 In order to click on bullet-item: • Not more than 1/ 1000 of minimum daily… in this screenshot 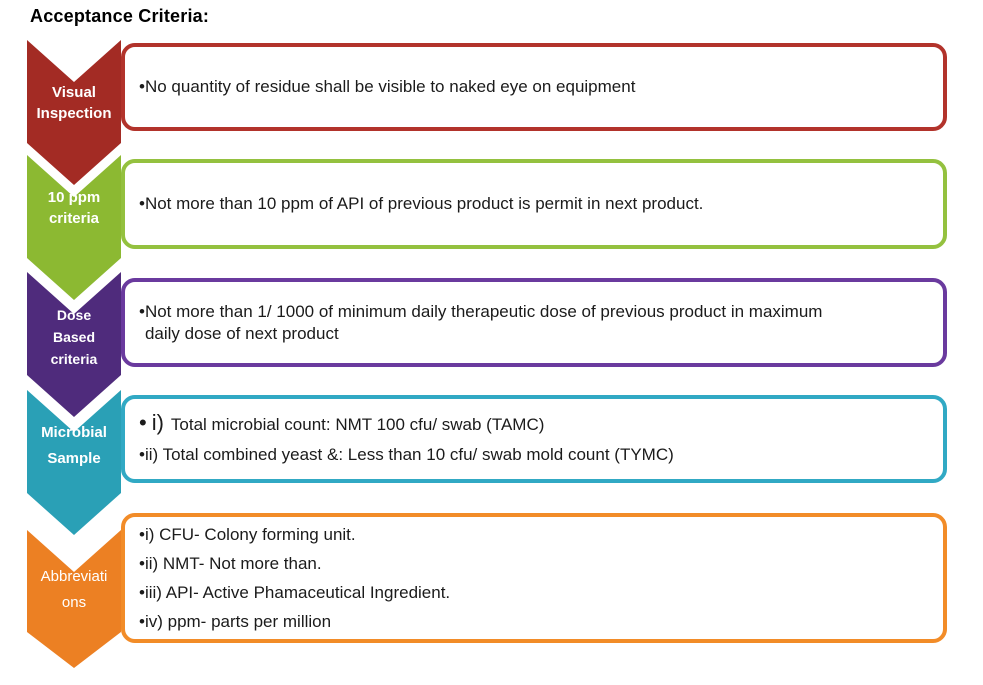, I will do `click(481, 322)`.